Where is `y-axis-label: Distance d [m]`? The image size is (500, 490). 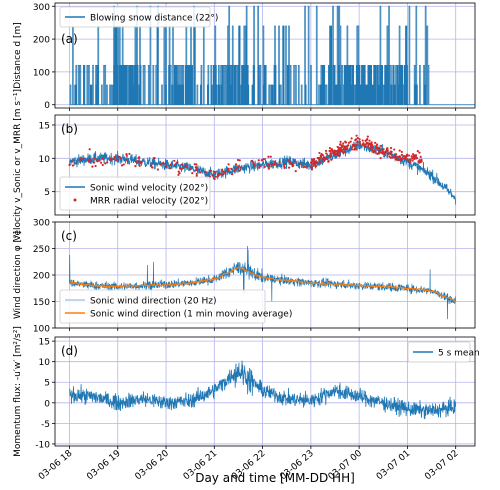
y-axis-label: Distance d [m] is located at coordinates (18, 55).